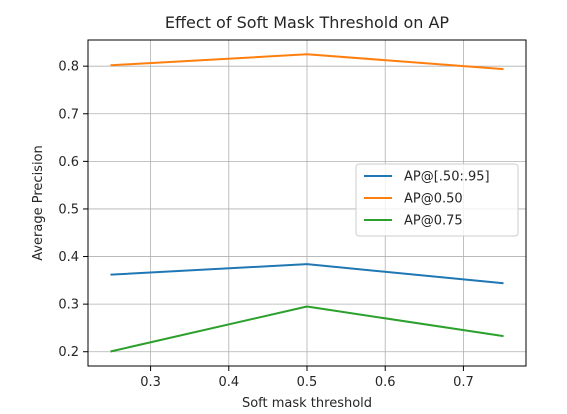 The image size is (567, 414). I want to click on legend-label: AP@0.75, so click(433, 221).